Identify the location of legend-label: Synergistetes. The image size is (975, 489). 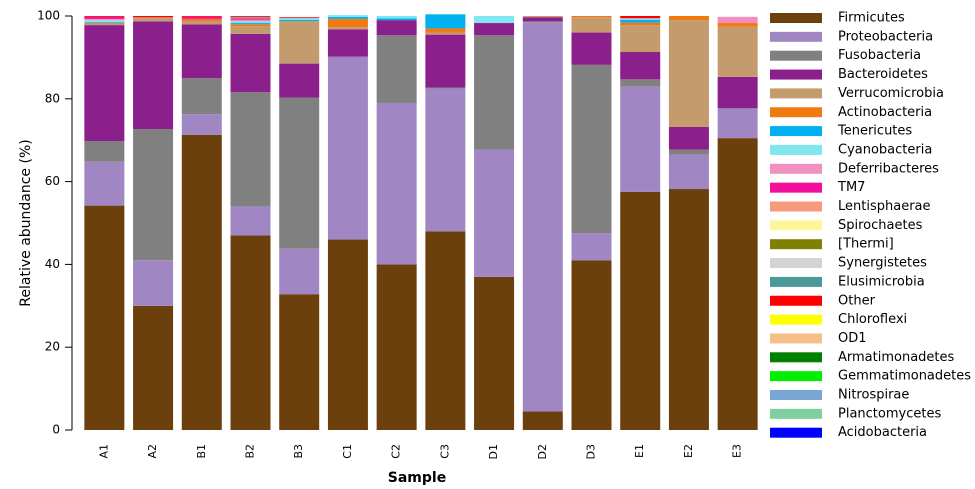
(882, 263).